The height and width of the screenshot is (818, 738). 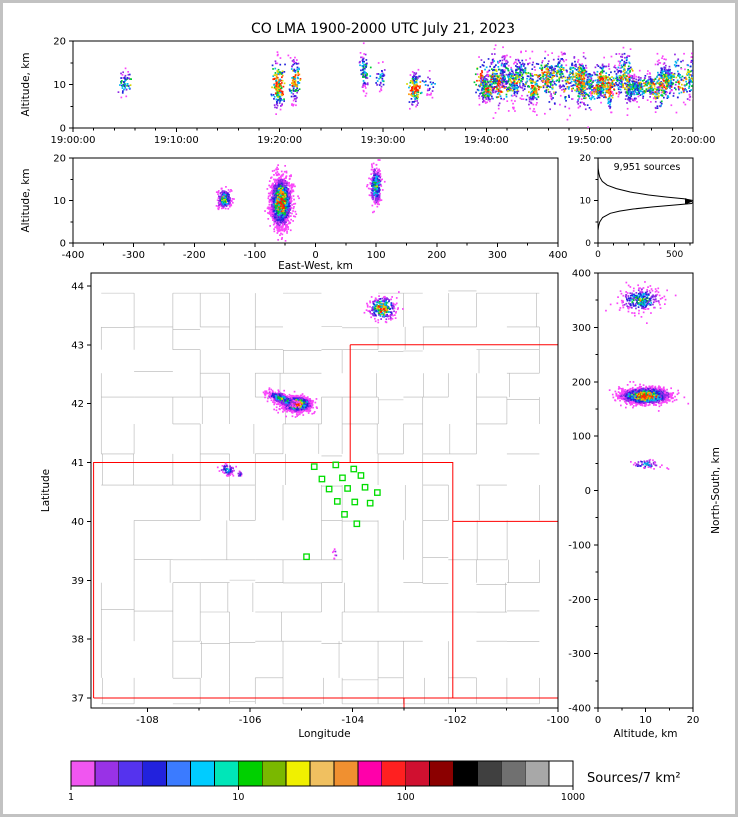 I want to click on axes-frame, so click(x=645, y=490).